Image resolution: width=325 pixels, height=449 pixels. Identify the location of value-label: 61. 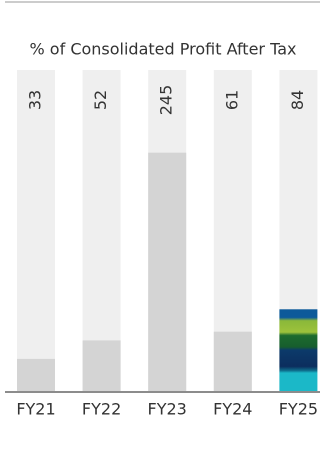
(231, 100).